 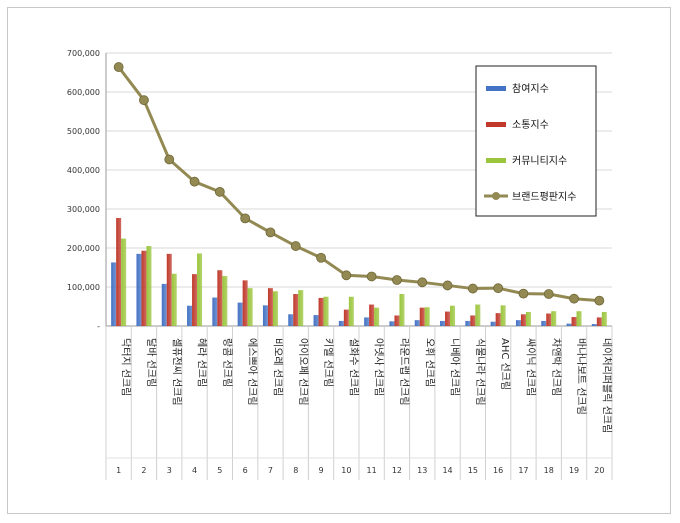 What do you see at coordinates (496, 160) in the screenshot?
I see `legend-swatch-커뮤니티지수` at bounding box center [496, 160].